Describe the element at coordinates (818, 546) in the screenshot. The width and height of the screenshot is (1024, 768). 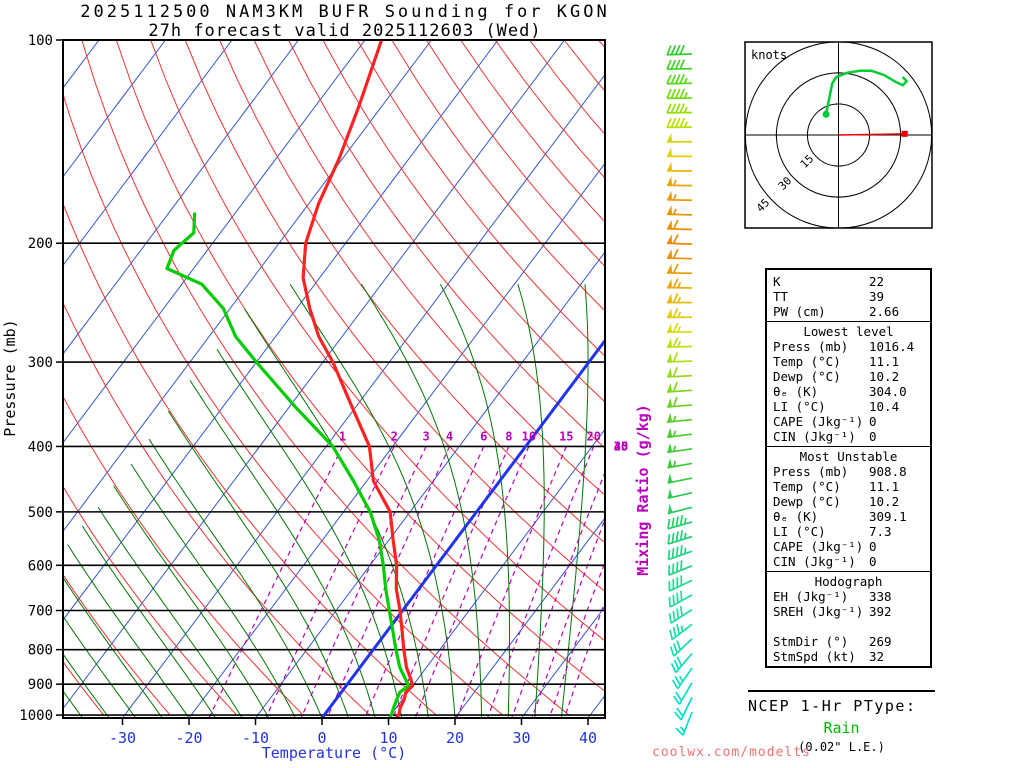
I see `indices-label: CAPE (Jkg⁻¹)` at that location.